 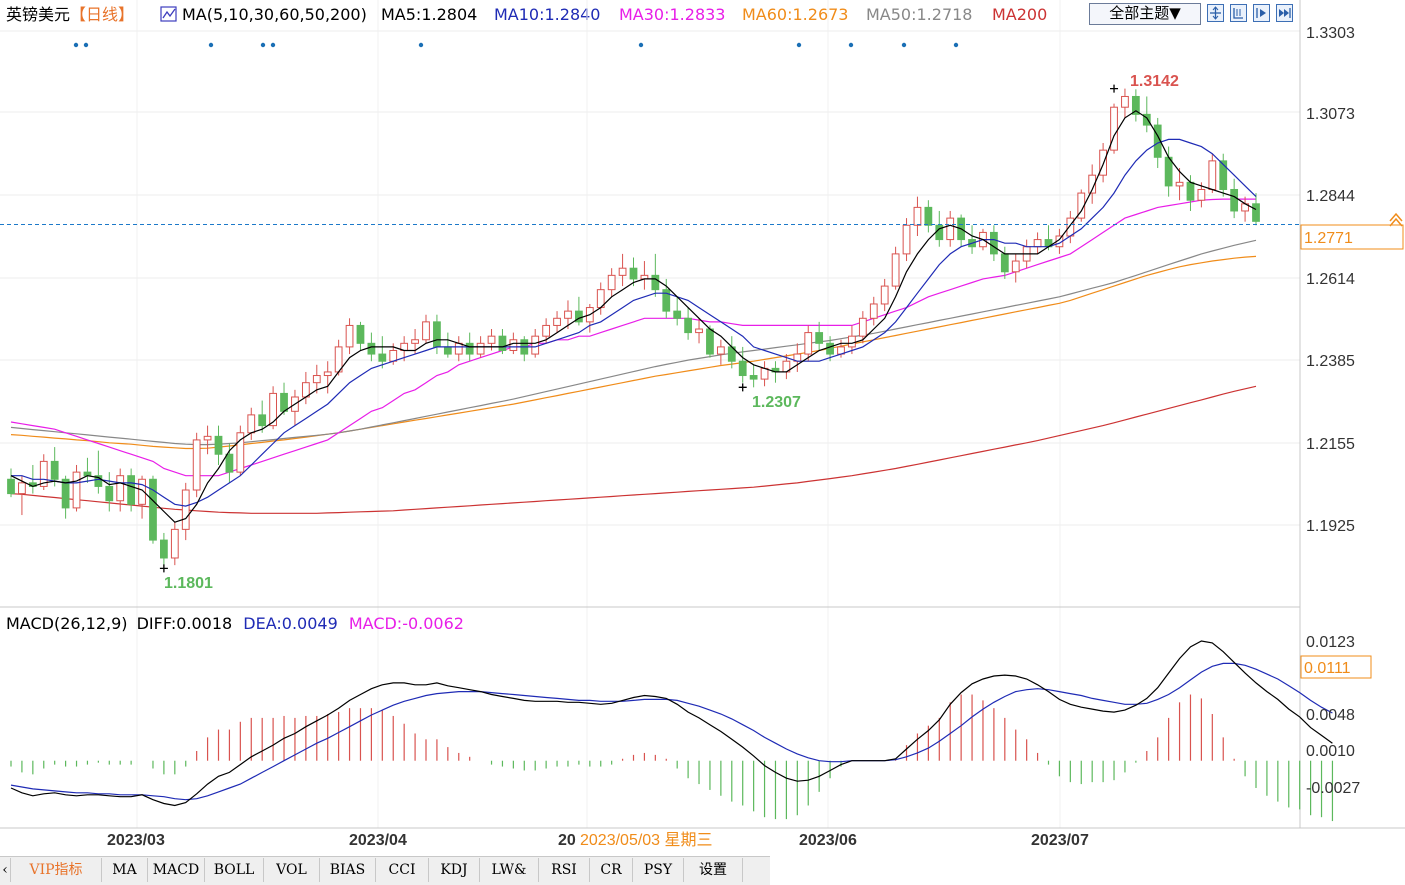 I want to click on tab-lwr: LW&, so click(x=509, y=870).